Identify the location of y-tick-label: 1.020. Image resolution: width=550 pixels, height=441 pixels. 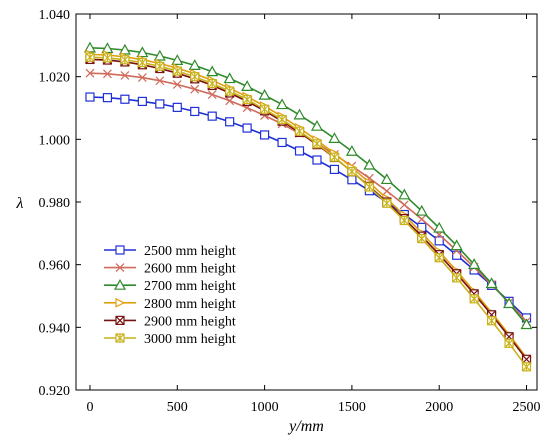
(55, 78).